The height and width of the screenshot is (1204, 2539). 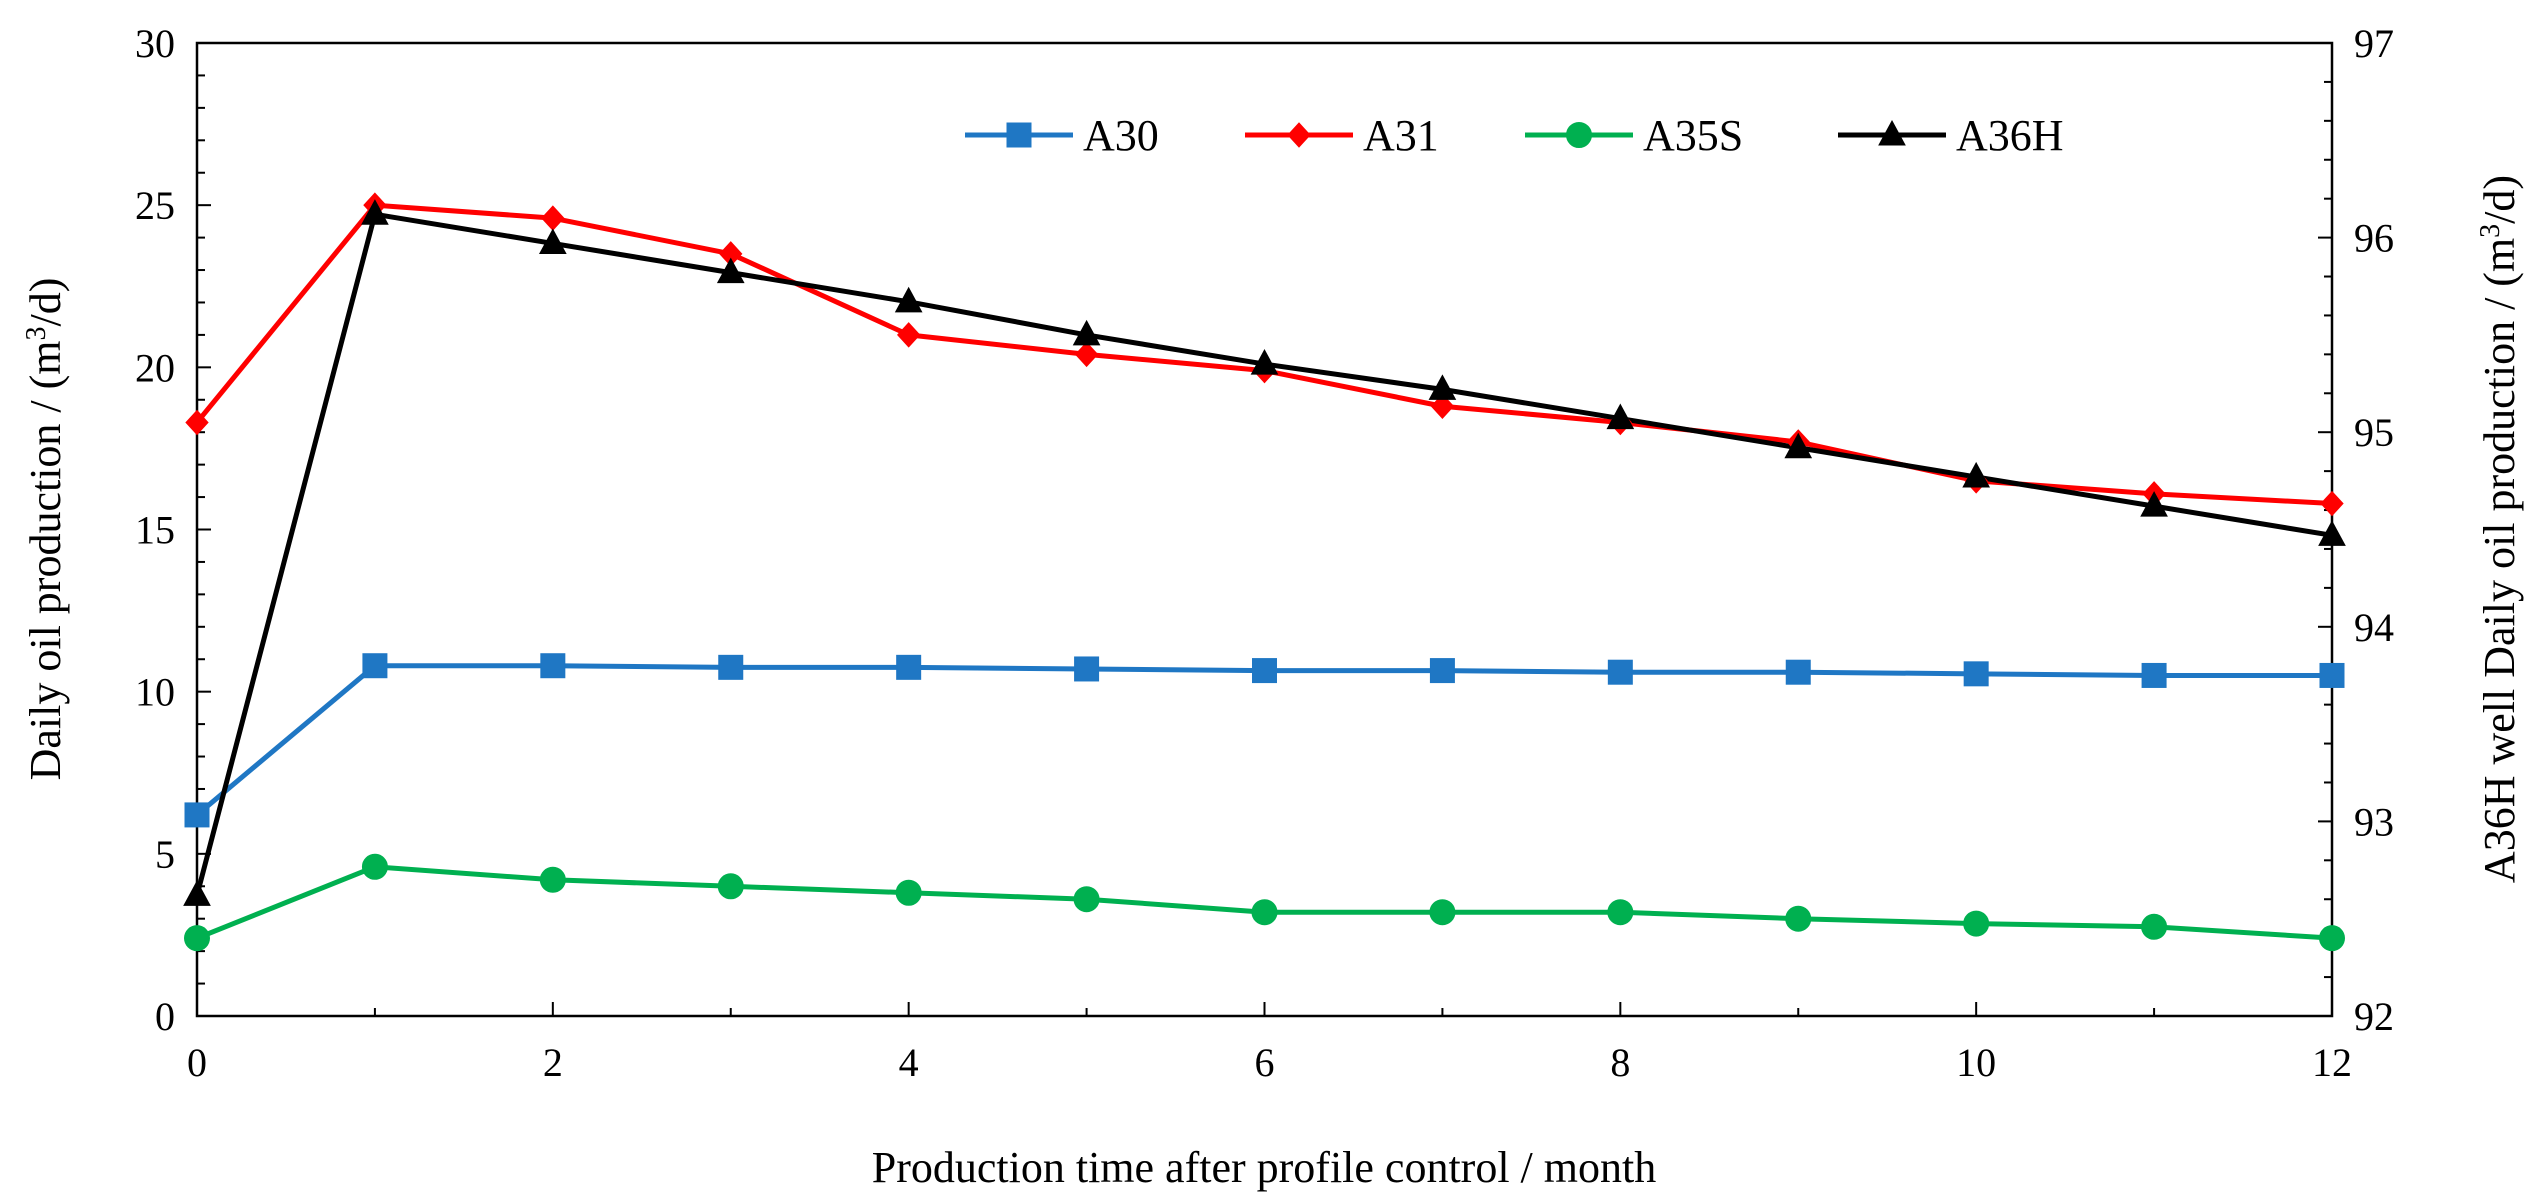 What do you see at coordinates (1514, 135) in the screenshot?
I see `legend: A30 A31 A35S A36H` at bounding box center [1514, 135].